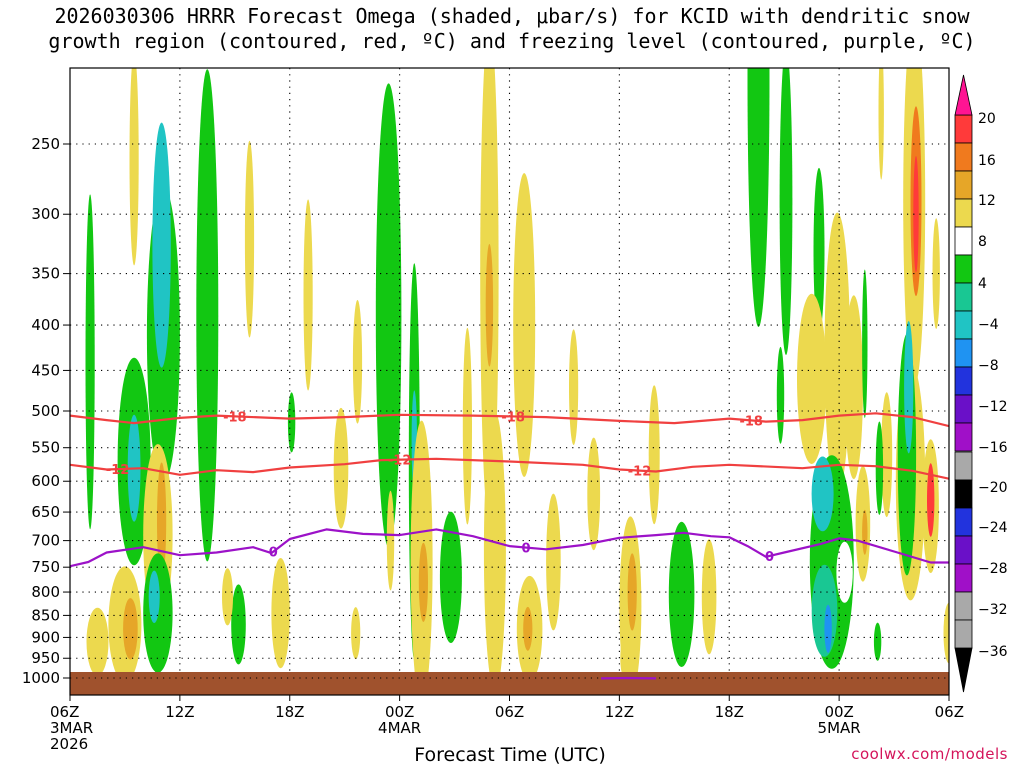 This screenshot has height=768, width=1024. Describe the element at coordinates (981, 383) in the screenshot. I see `colorbar: 20 16 12 8 4 −4 −8 −12 −16 −20 −24 −28 −32 −36` at that location.